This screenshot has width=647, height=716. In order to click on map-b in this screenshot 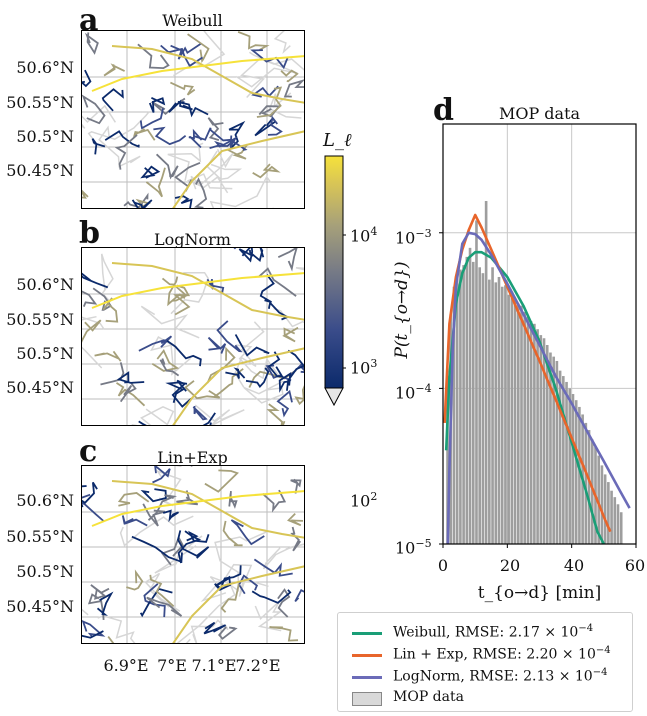, I will do `click(193, 336)`.